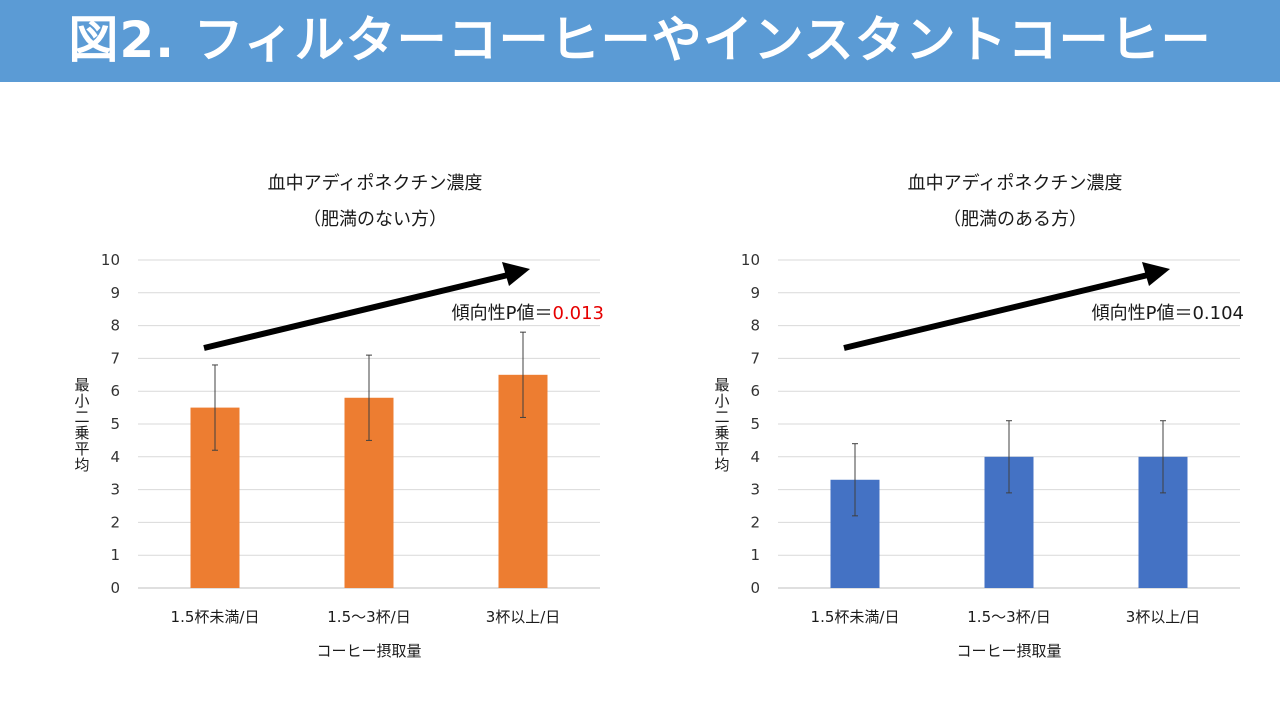 The height and width of the screenshot is (720, 1280). I want to click on chart-subtitle: （肥満のある方）, so click(1015, 219).